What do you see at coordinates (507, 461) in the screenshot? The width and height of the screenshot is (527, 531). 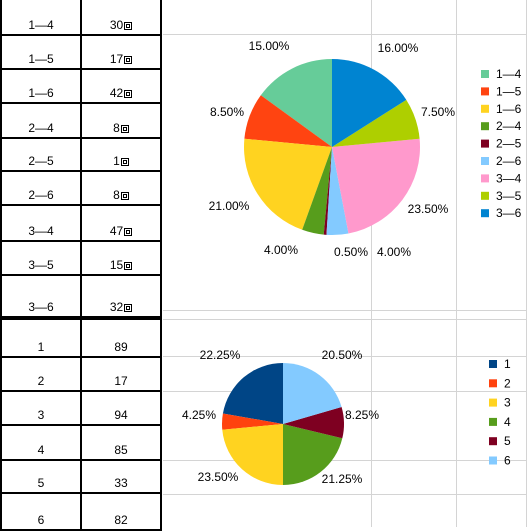 I see `legend-entry-group-6: 6` at bounding box center [507, 461].